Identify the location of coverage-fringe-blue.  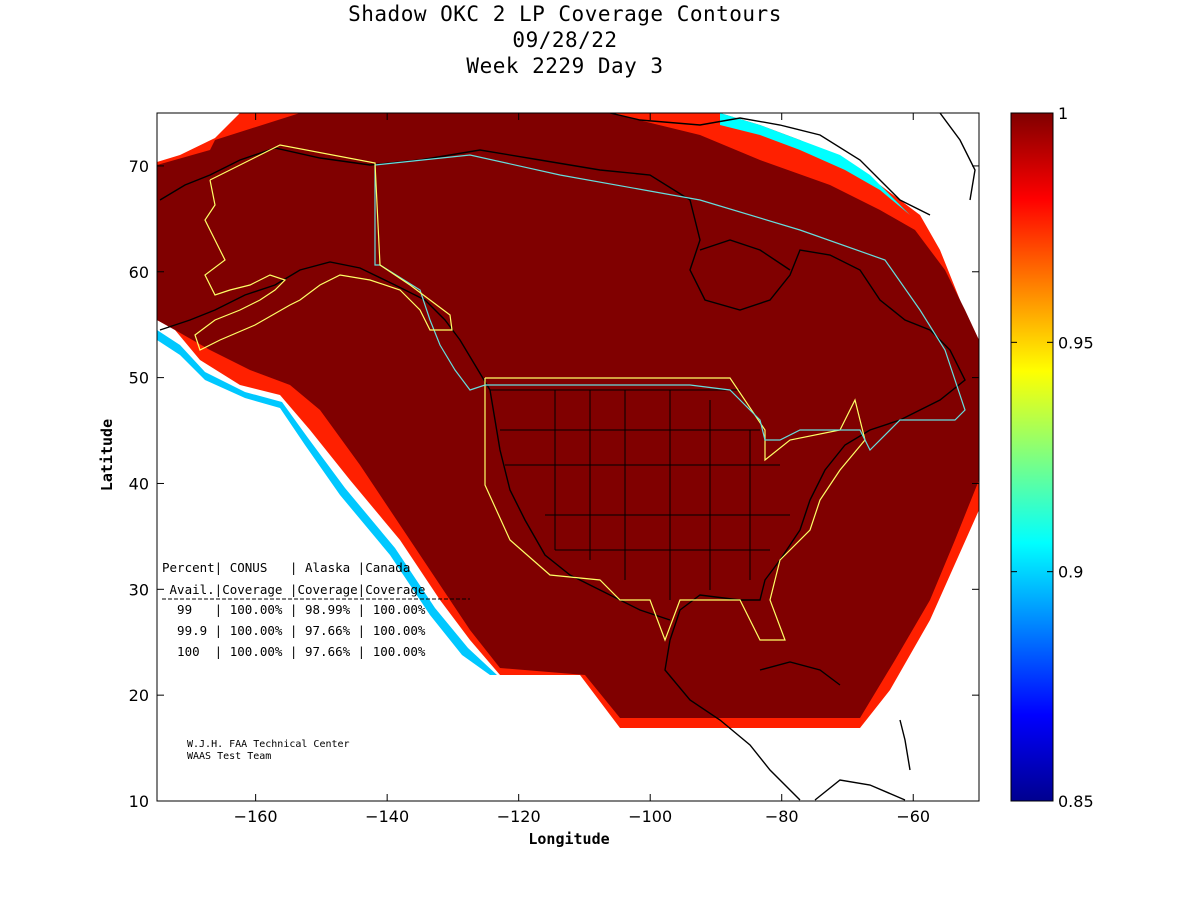
(323, 507).